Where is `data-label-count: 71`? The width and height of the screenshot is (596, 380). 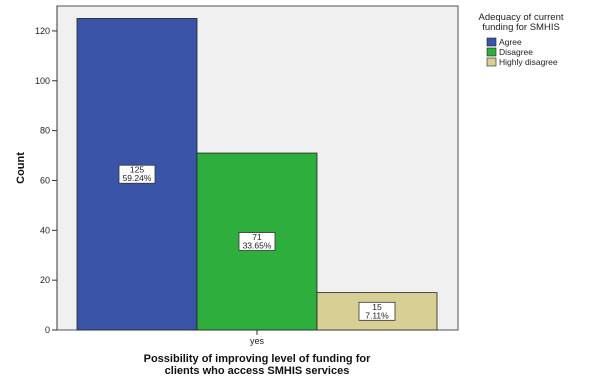 data-label-count: 71 is located at coordinates (257, 237).